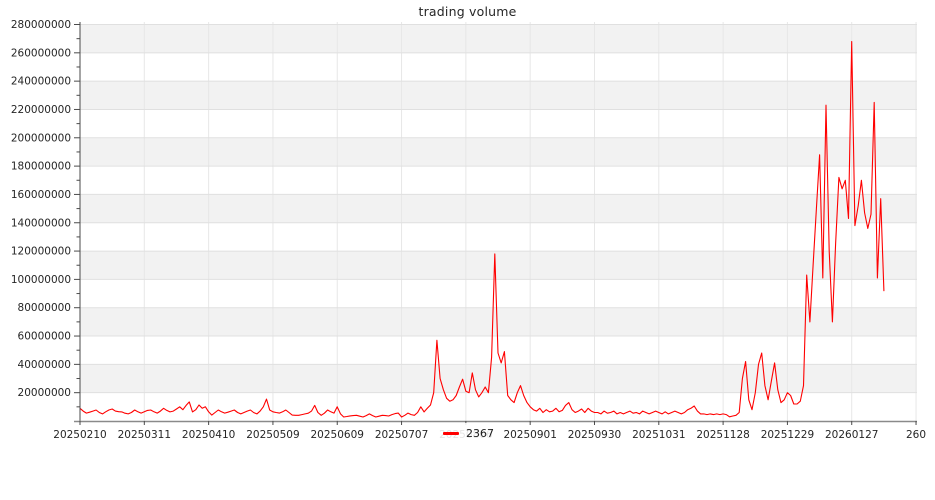 Image resolution: width=935 pixels, height=500 pixels. What do you see at coordinates (41, 138) in the screenshot?
I see `y-tick-label: 200000000` at bounding box center [41, 138].